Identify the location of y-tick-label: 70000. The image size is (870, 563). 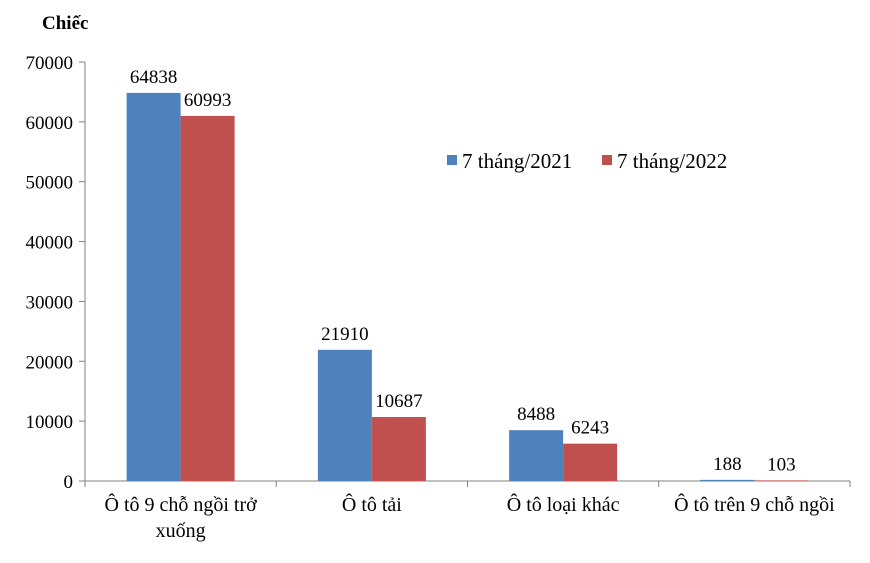
(50, 63).